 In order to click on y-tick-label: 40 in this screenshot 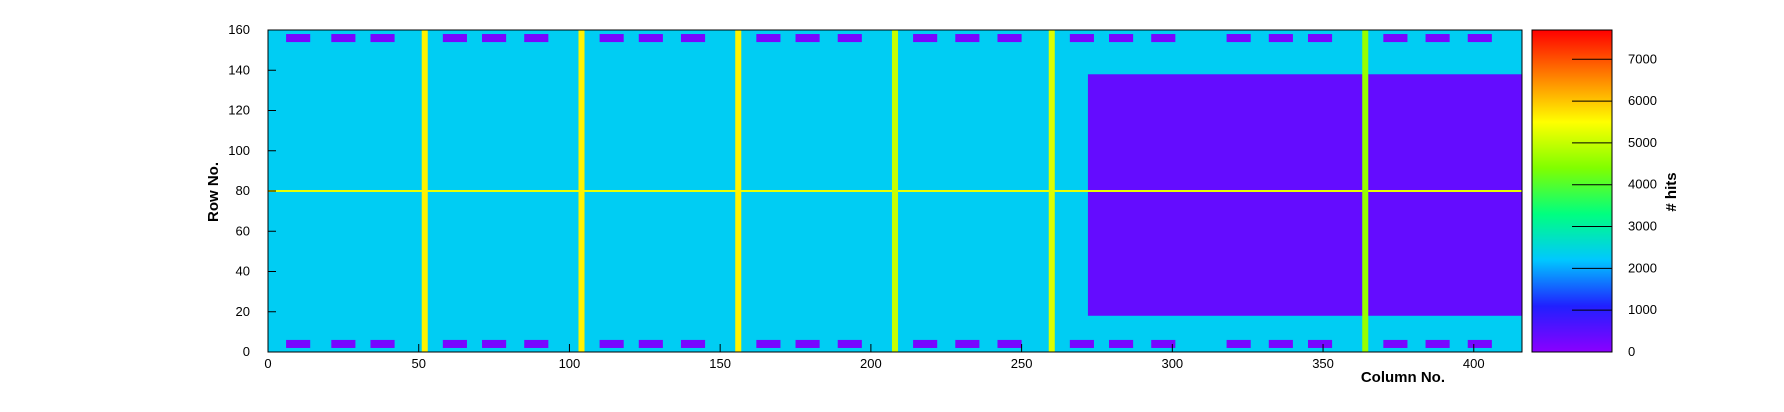, I will do `click(243, 271)`.